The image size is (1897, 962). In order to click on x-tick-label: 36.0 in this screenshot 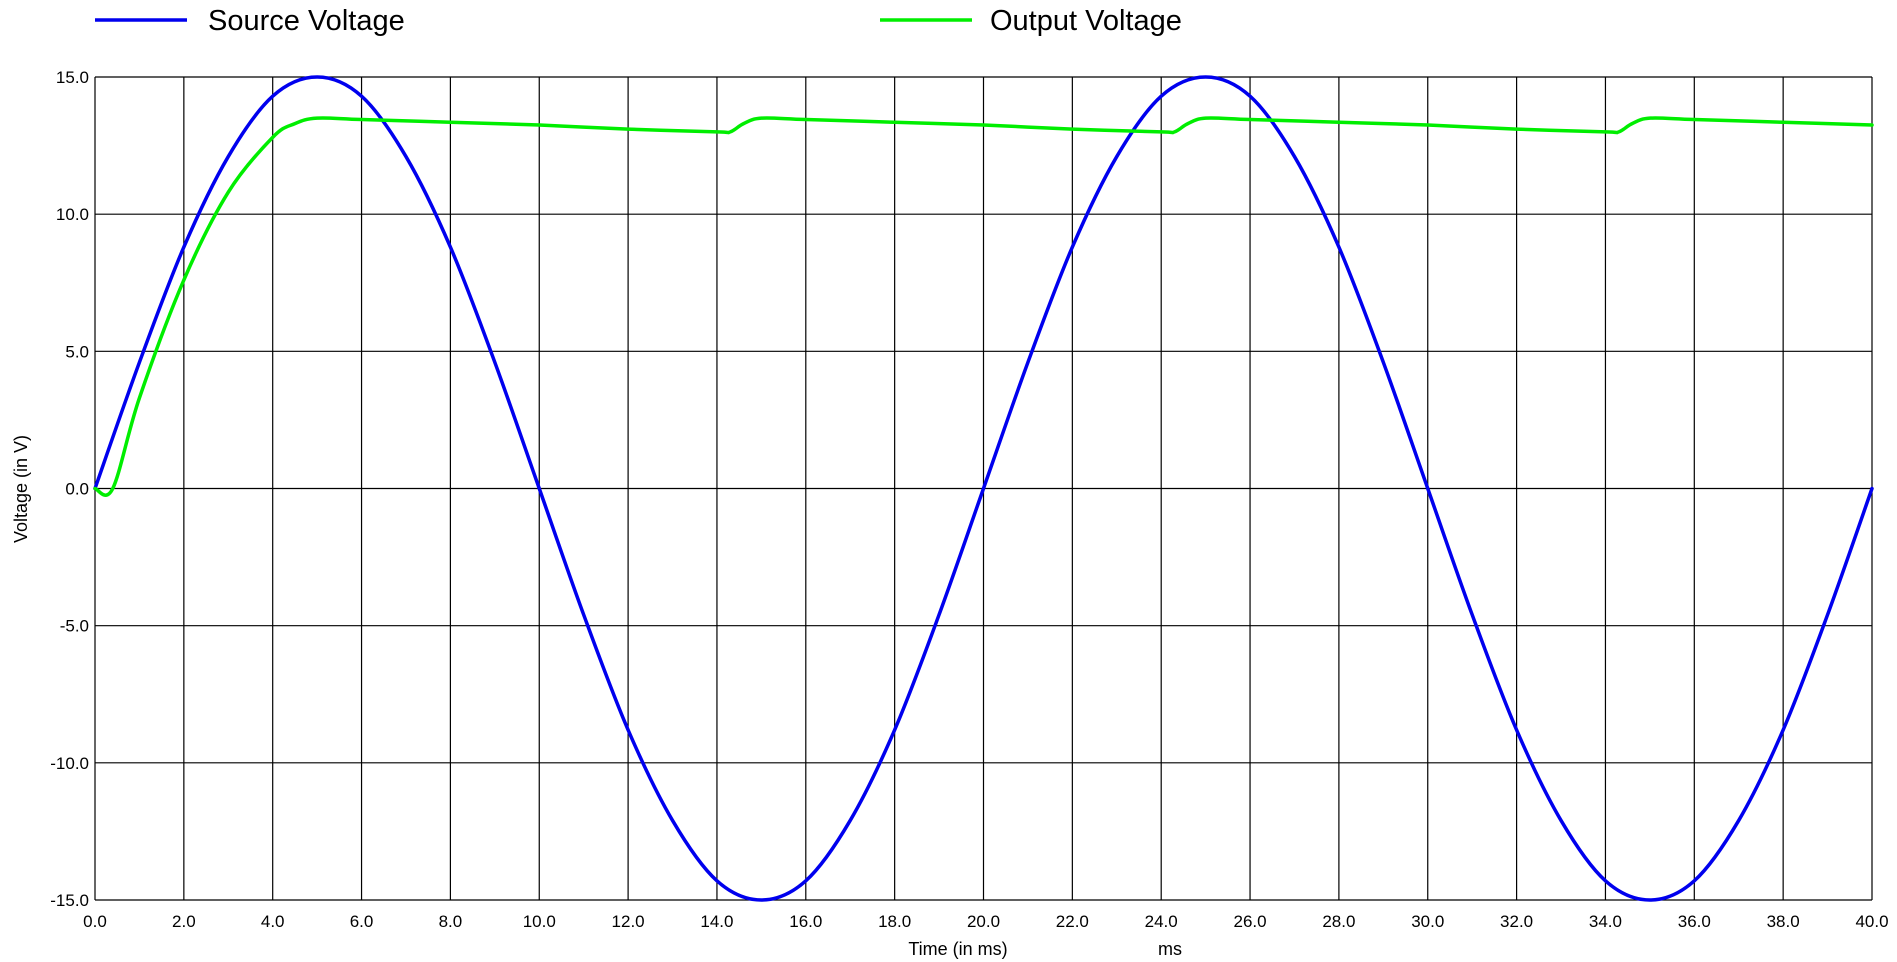, I will do `click(1694, 921)`.